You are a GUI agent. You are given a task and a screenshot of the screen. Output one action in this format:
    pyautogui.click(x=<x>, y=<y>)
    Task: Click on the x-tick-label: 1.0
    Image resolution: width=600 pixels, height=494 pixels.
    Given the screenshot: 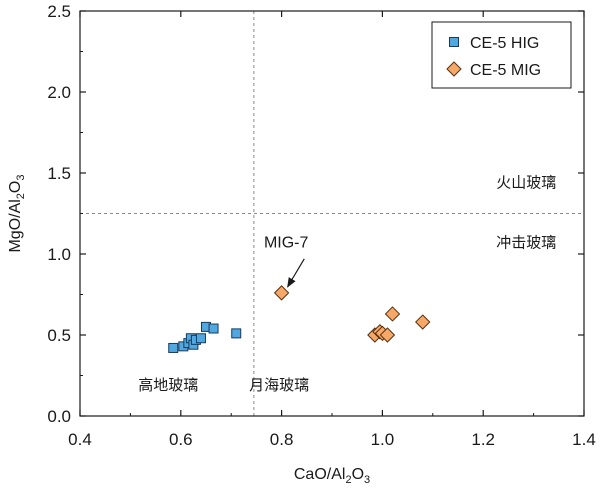 What is the action you would take?
    pyautogui.click(x=383, y=439)
    